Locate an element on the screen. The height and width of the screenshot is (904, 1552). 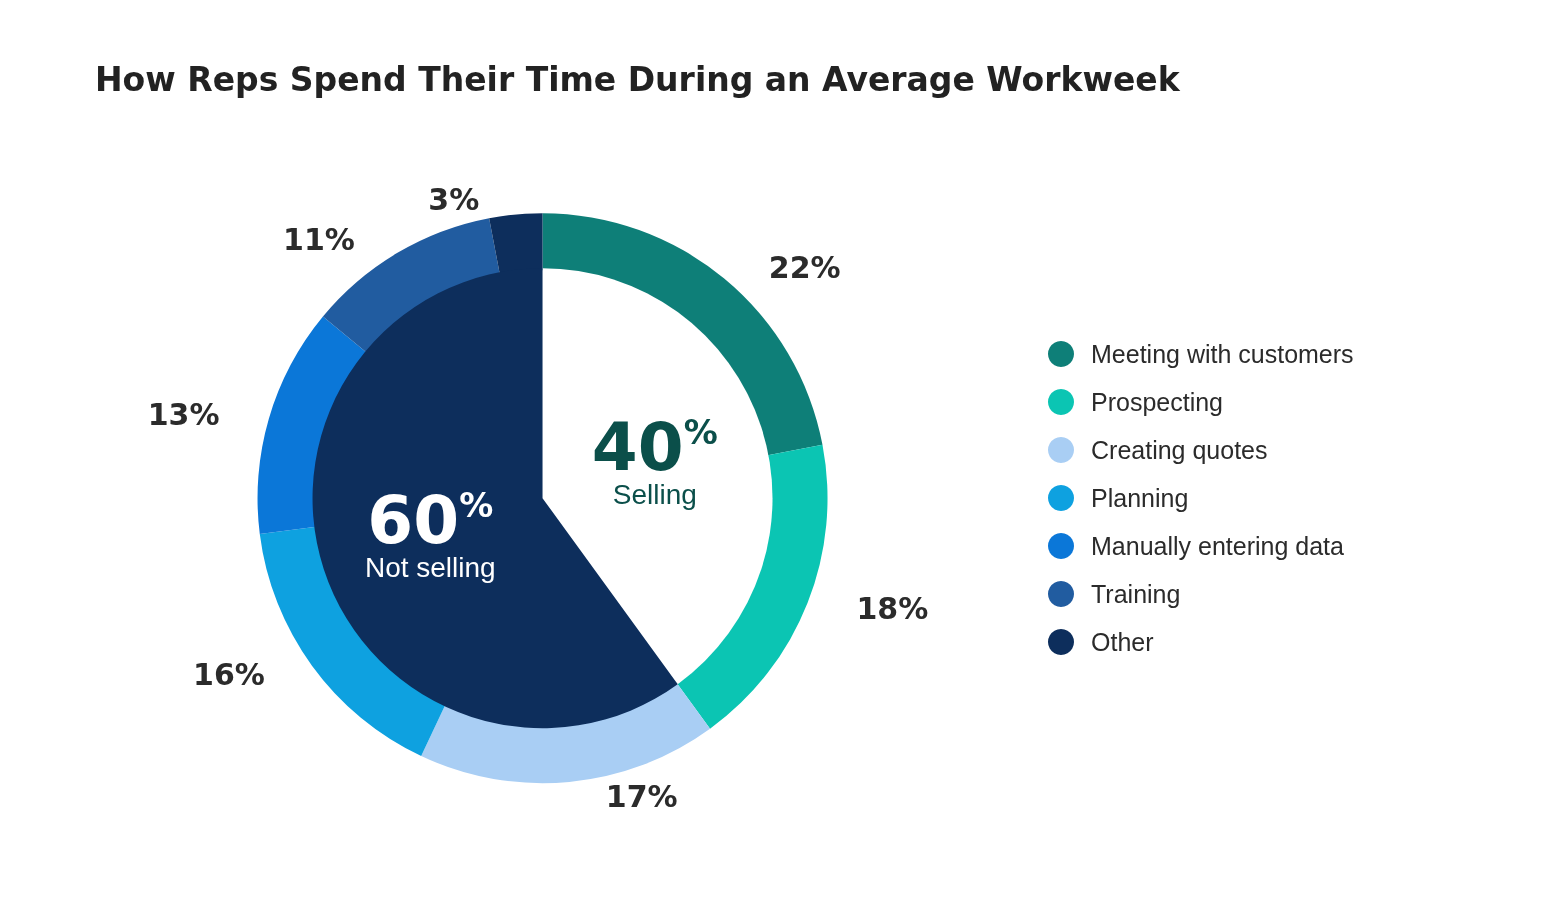
data-label: 3% is located at coordinates (454, 200).